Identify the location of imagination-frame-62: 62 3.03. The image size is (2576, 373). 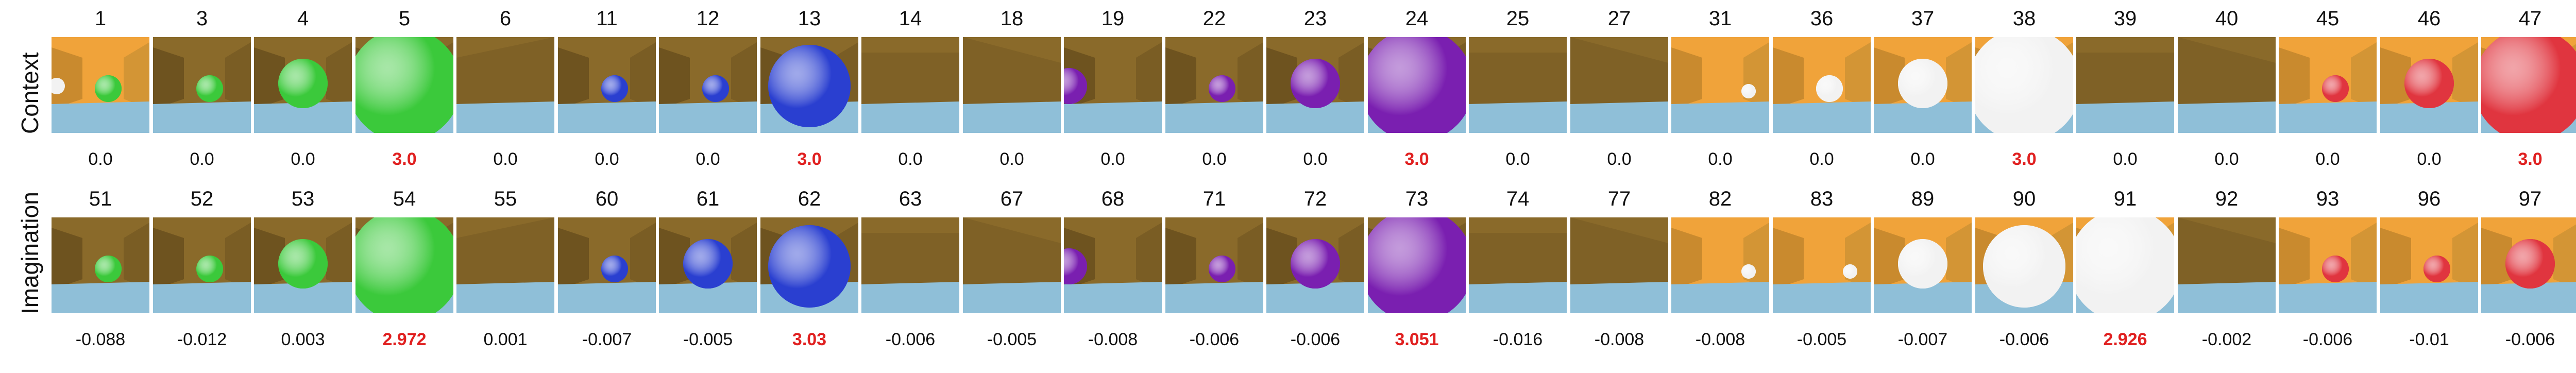
(809, 267).